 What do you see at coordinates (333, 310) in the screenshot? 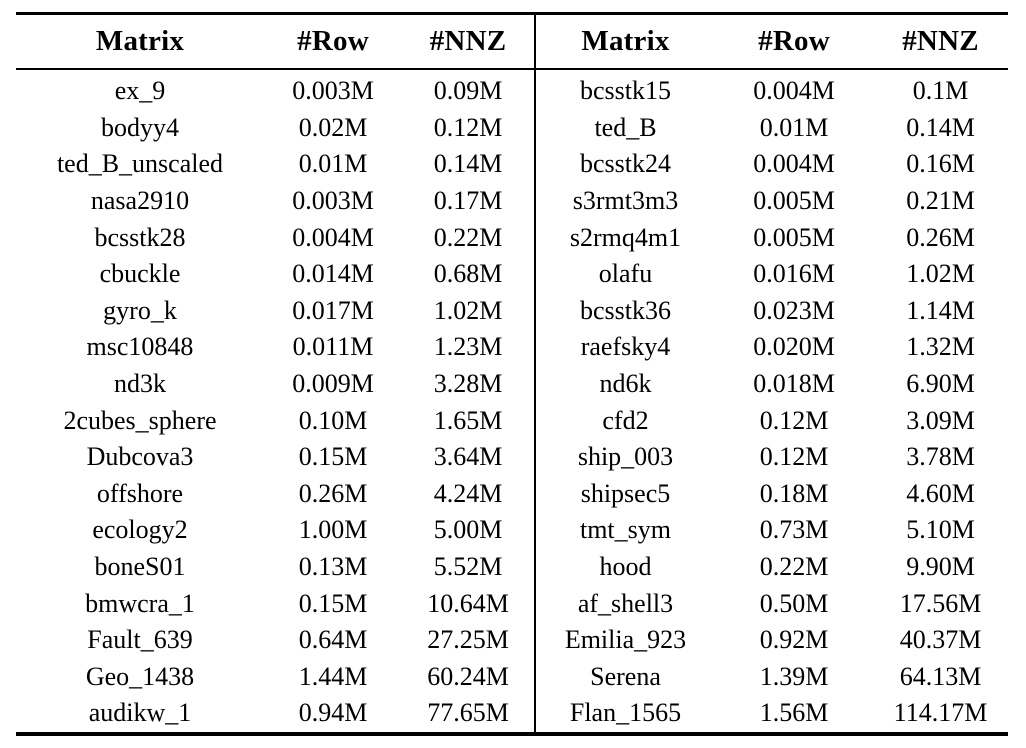
I see `row-count-cell: 0.017M` at bounding box center [333, 310].